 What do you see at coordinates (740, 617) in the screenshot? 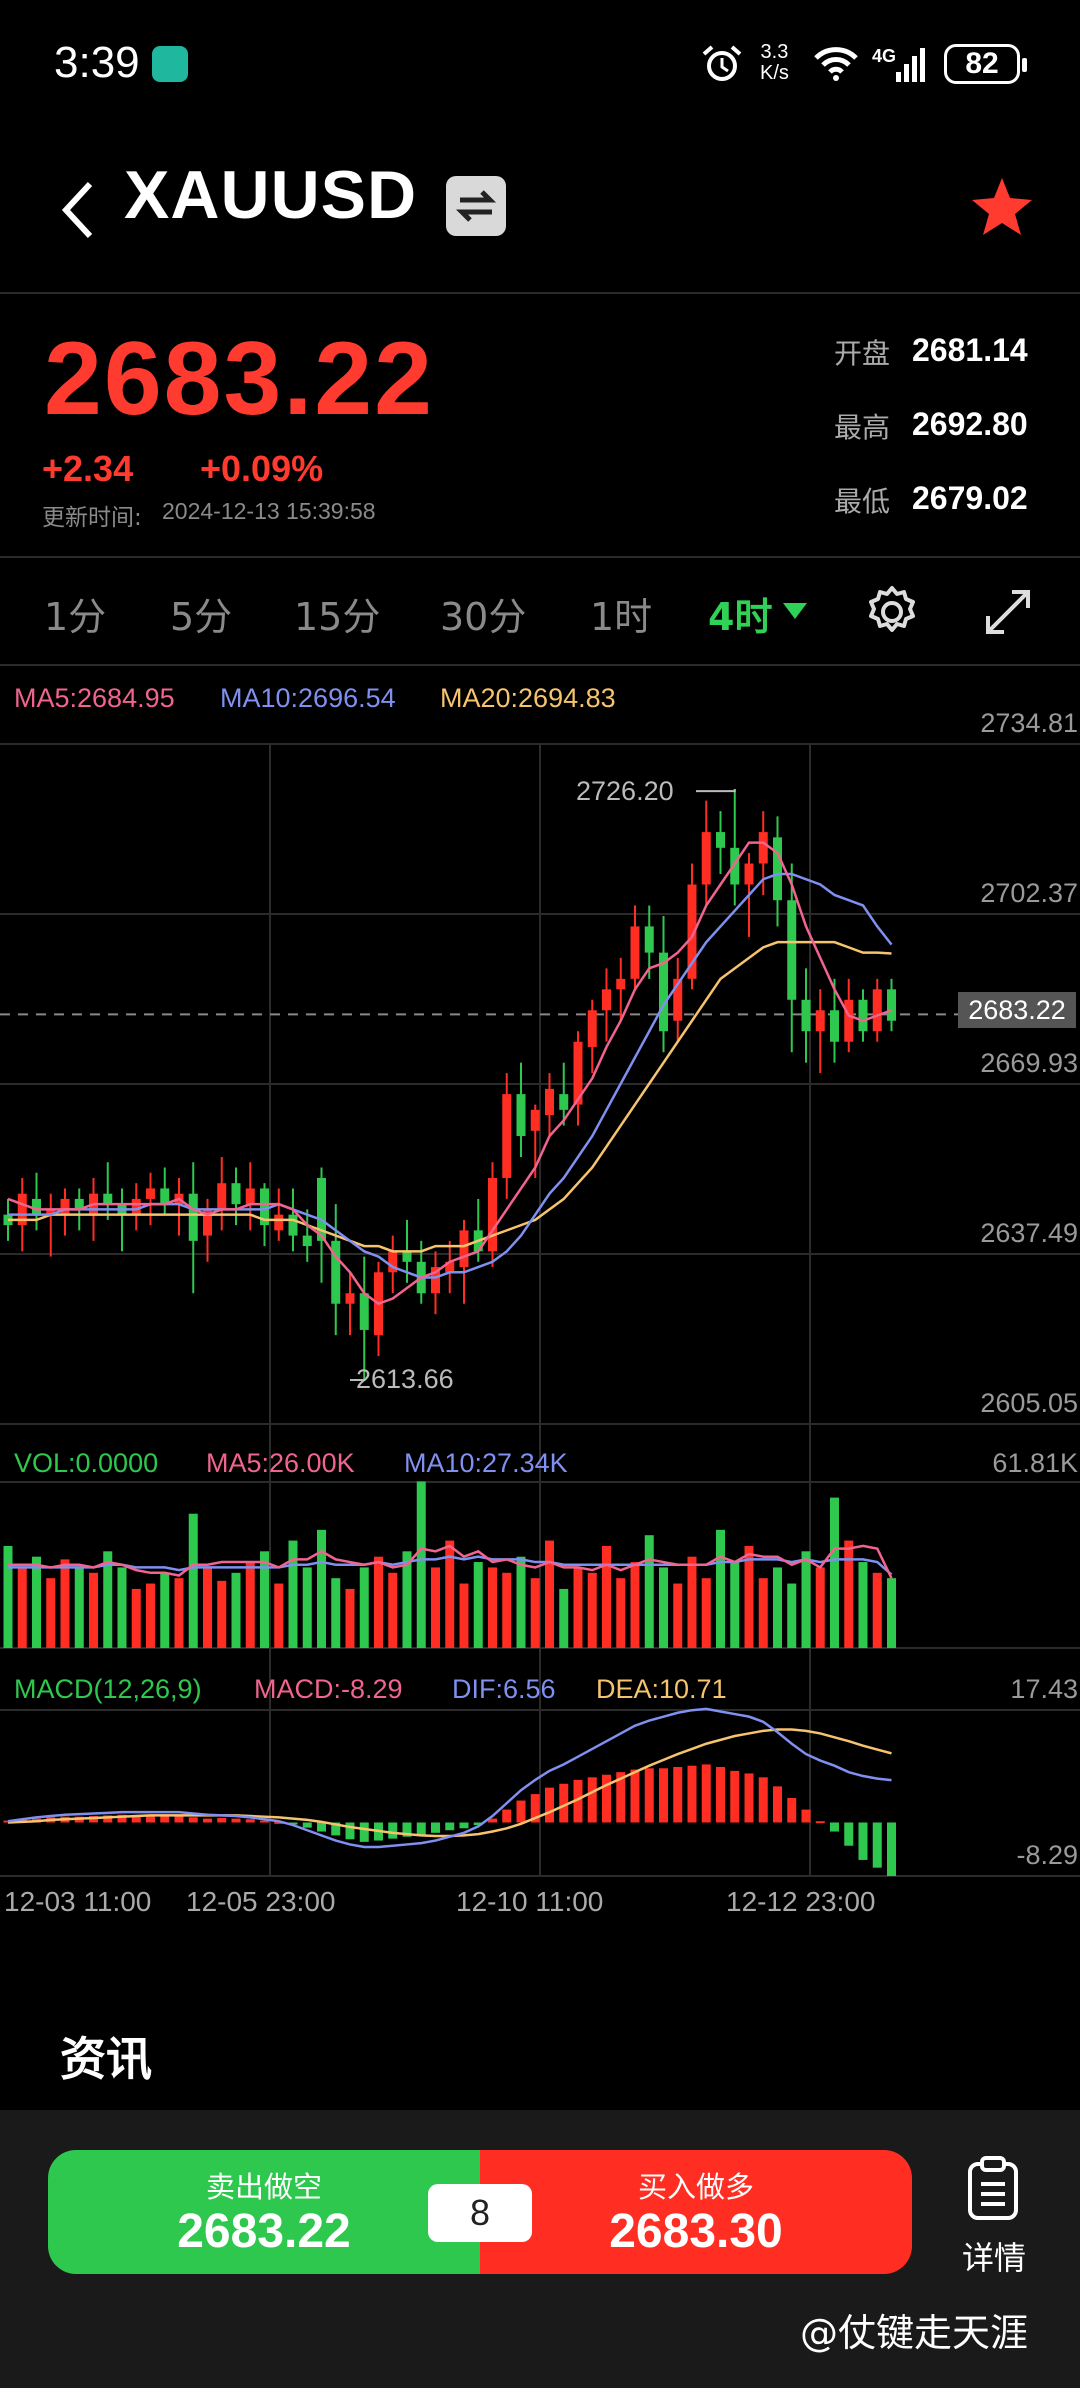
I see `tab-4hour: 4时` at bounding box center [740, 617].